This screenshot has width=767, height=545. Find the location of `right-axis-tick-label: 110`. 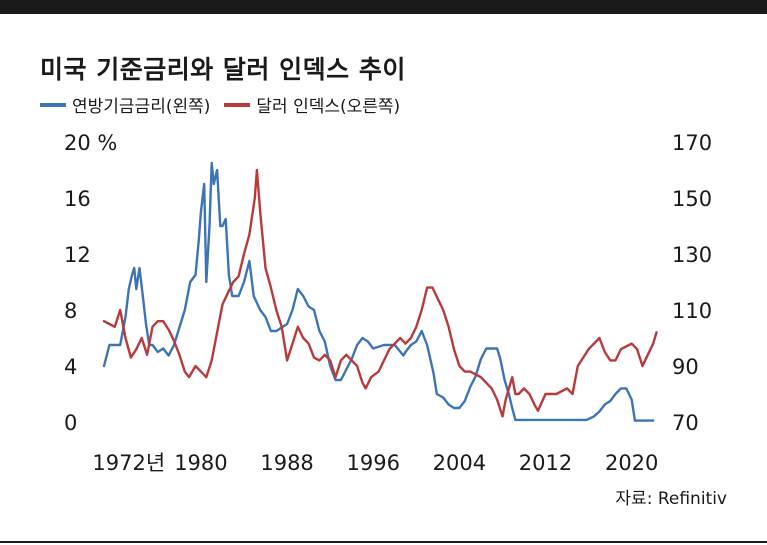

right-axis-tick-label: 110 is located at coordinates (692, 311).